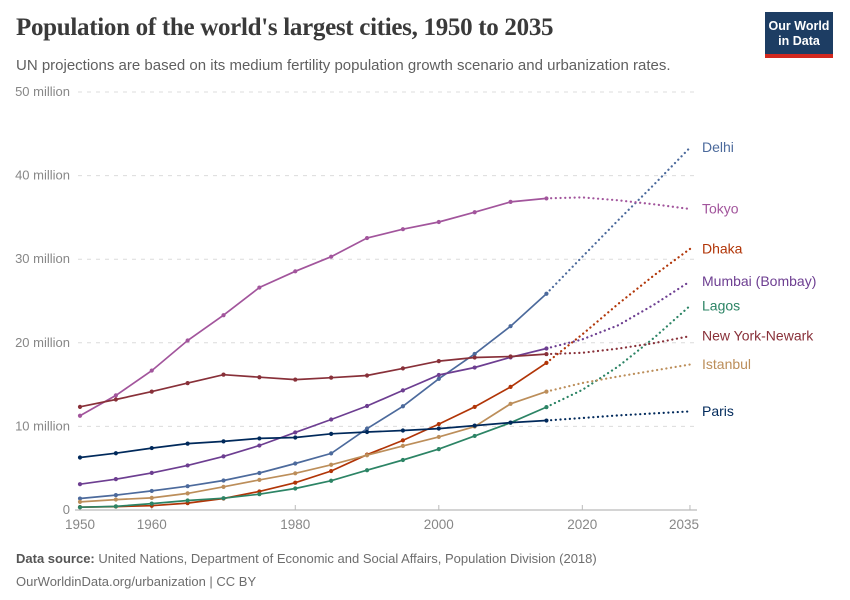  I want to click on series-paris: Paris, so click(405, 431).